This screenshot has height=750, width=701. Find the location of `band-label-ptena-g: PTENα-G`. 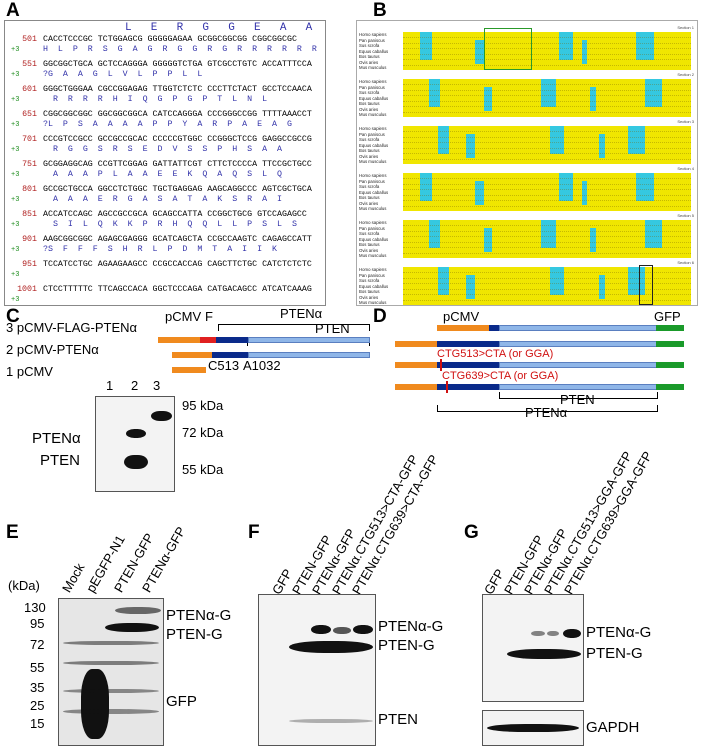

band-label-ptena-g: PTENα-G is located at coordinates (411, 626).